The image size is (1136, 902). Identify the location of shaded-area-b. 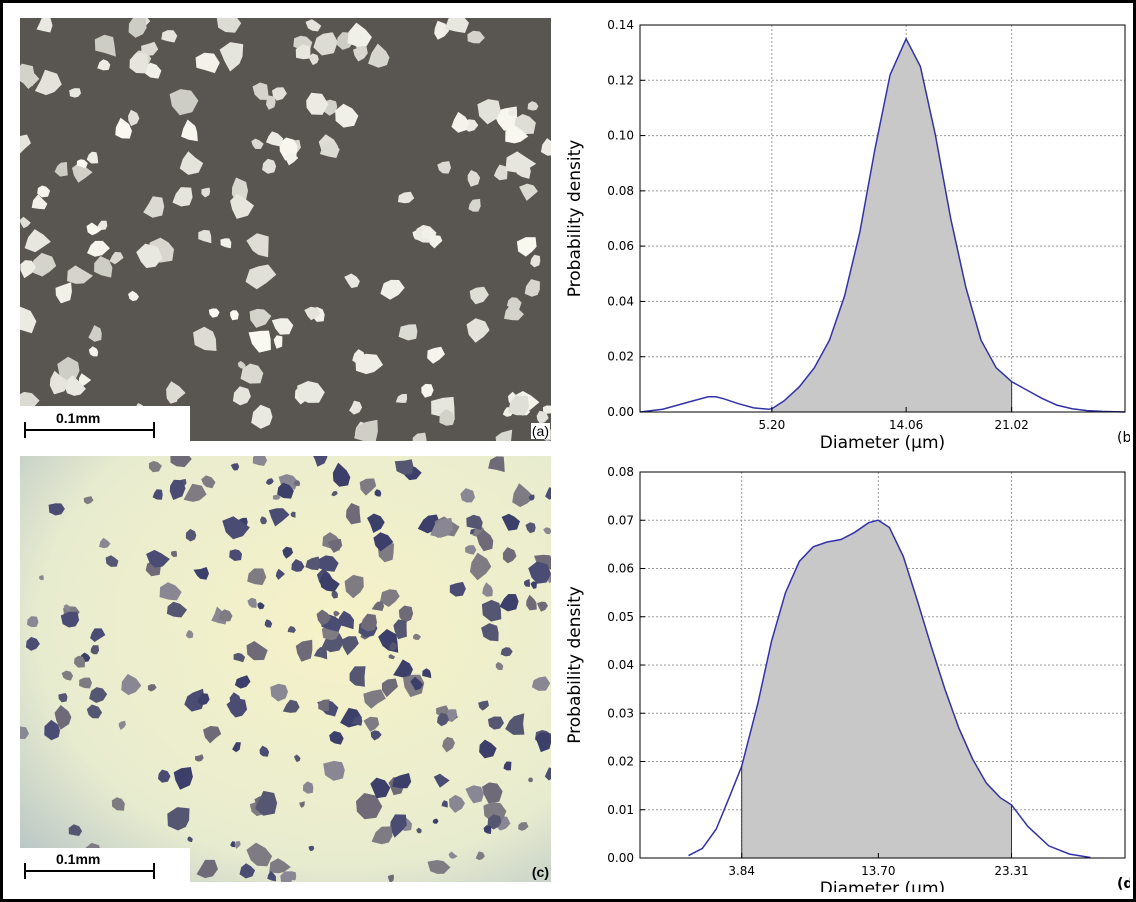
(891, 225).